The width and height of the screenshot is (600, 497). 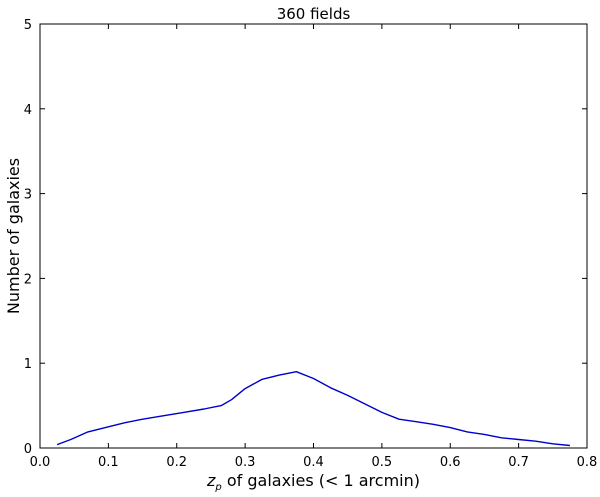 I want to click on y-tick-label: 3, so click(x=28, y=195).